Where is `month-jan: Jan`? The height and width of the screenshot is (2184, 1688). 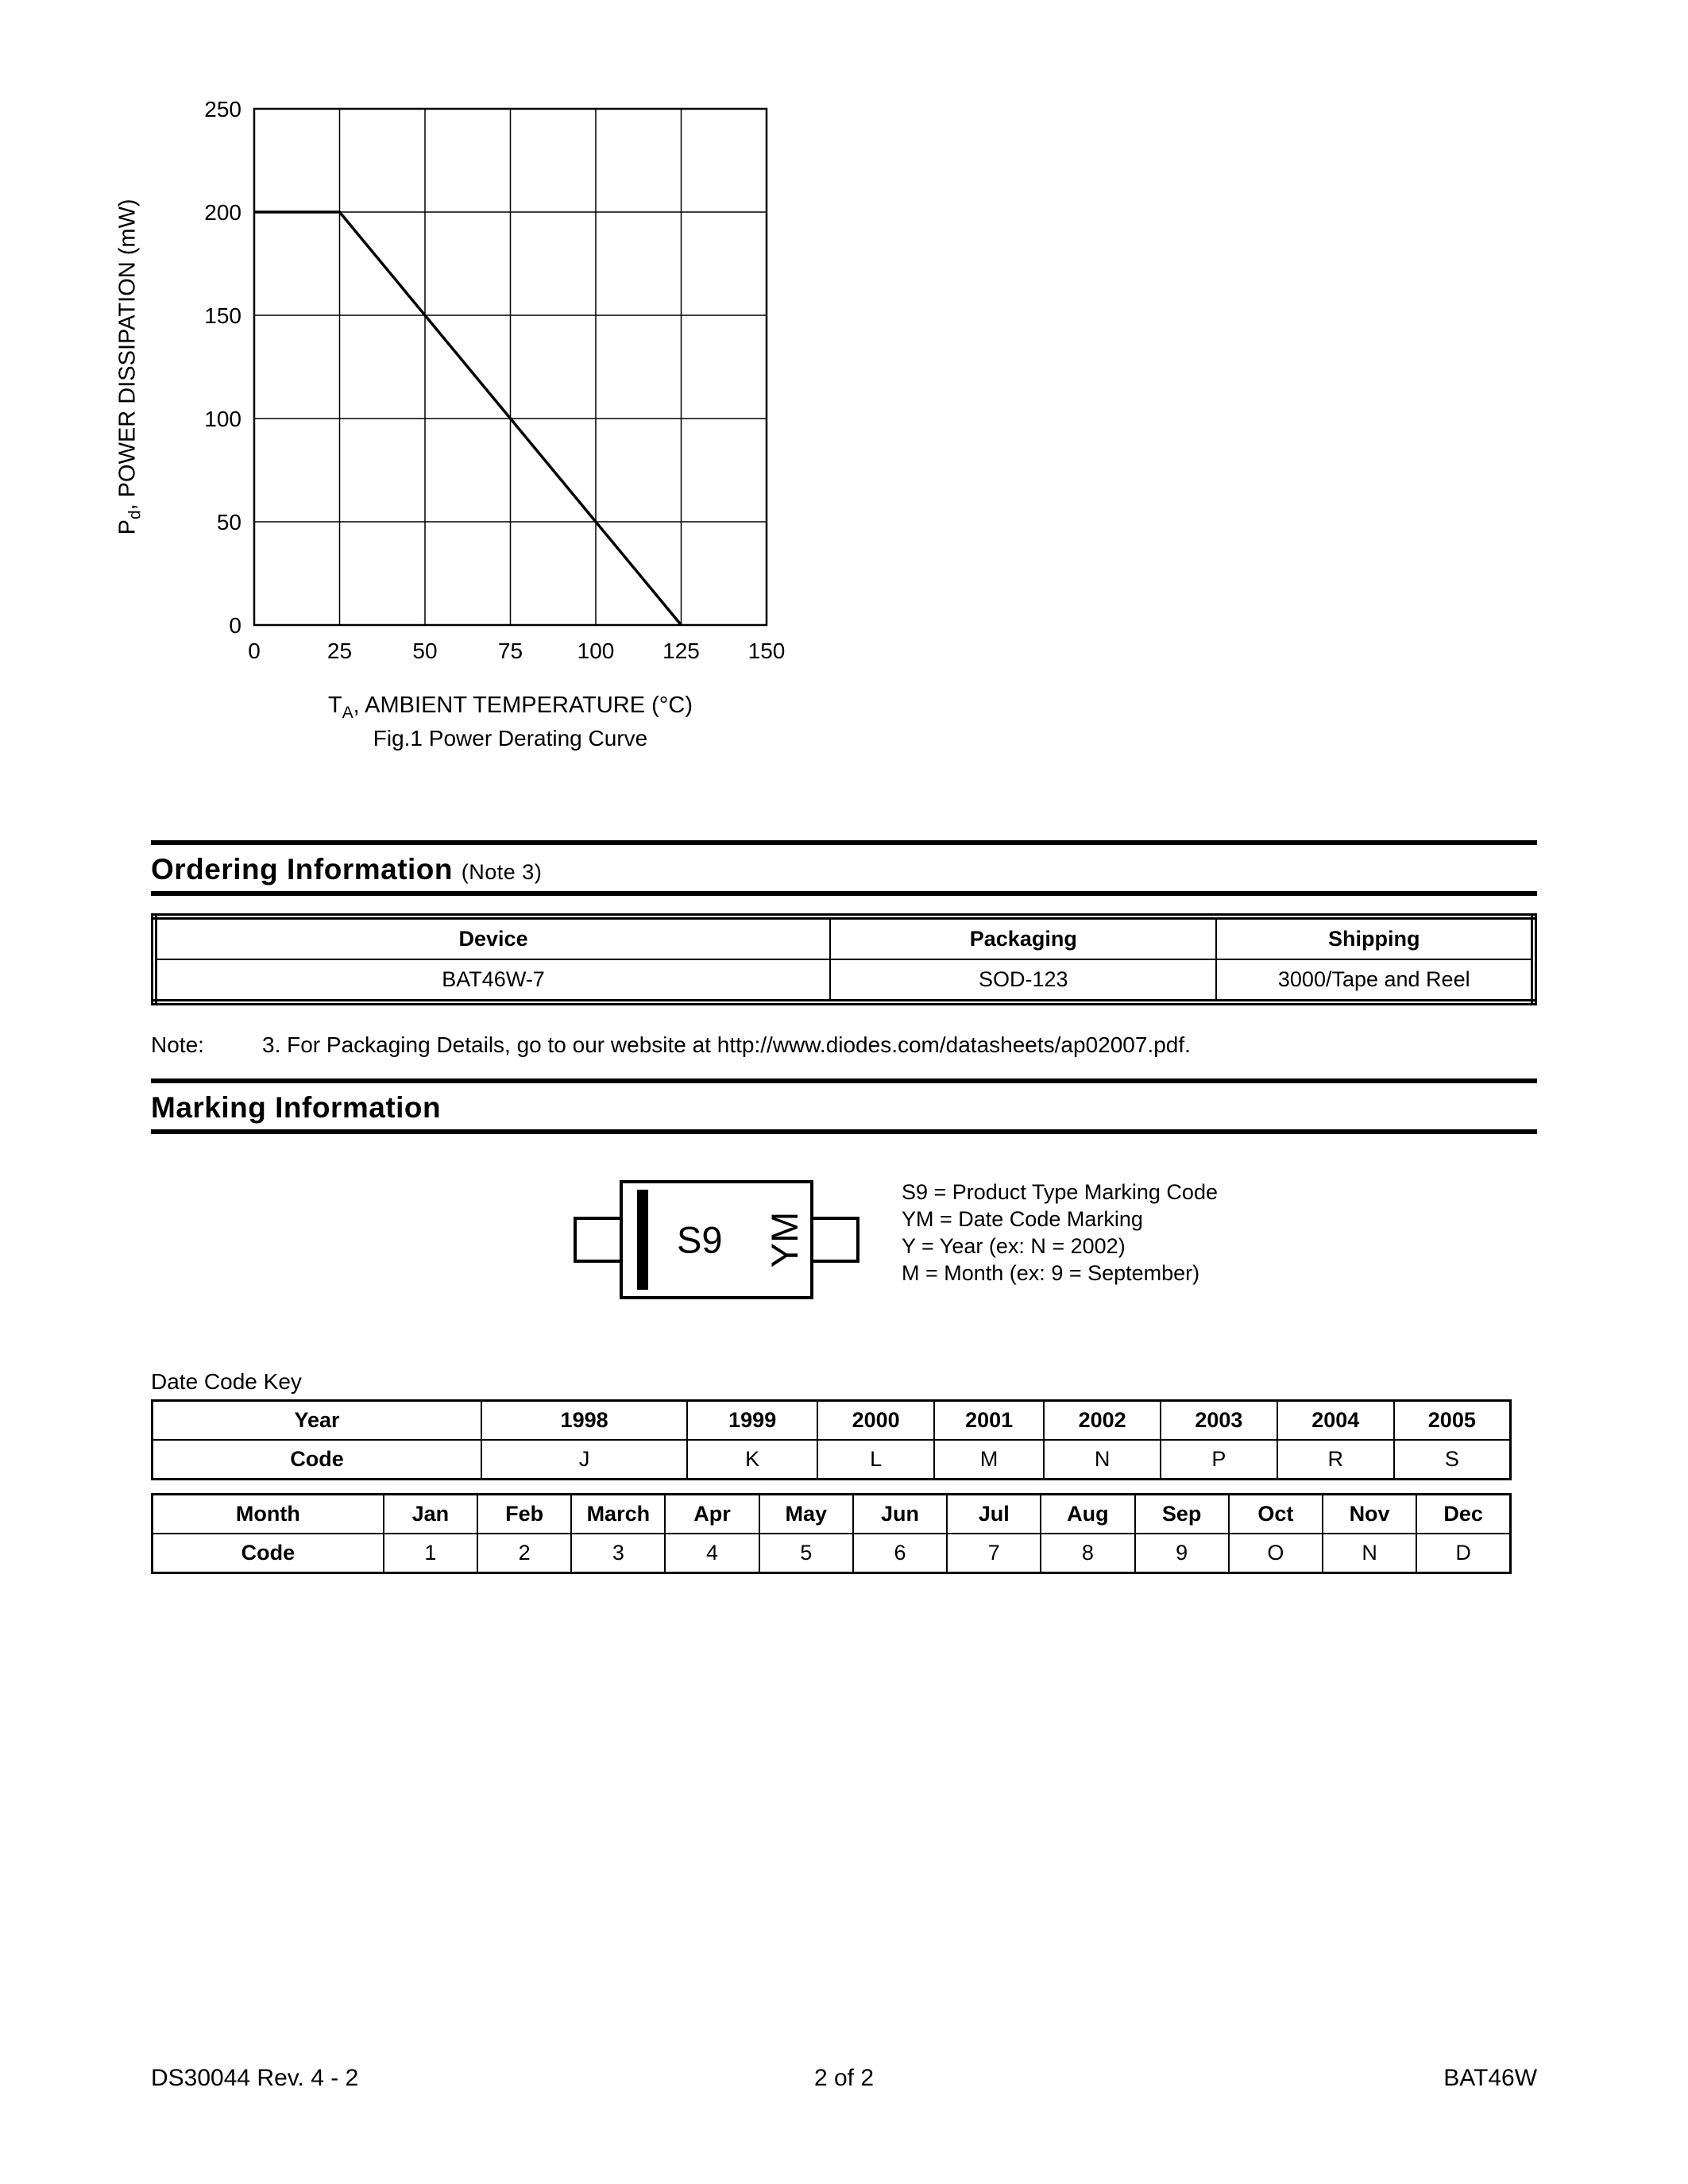
month-jan: Jan is located at coordinates (431, 1513).